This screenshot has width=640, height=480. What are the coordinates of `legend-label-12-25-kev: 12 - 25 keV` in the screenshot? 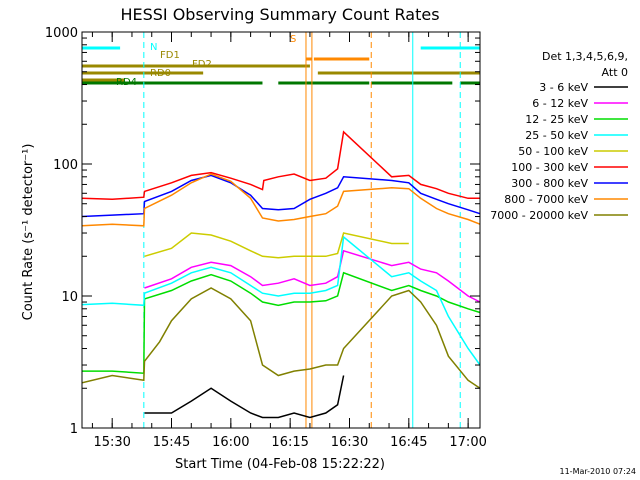 It's located at (556, 119).